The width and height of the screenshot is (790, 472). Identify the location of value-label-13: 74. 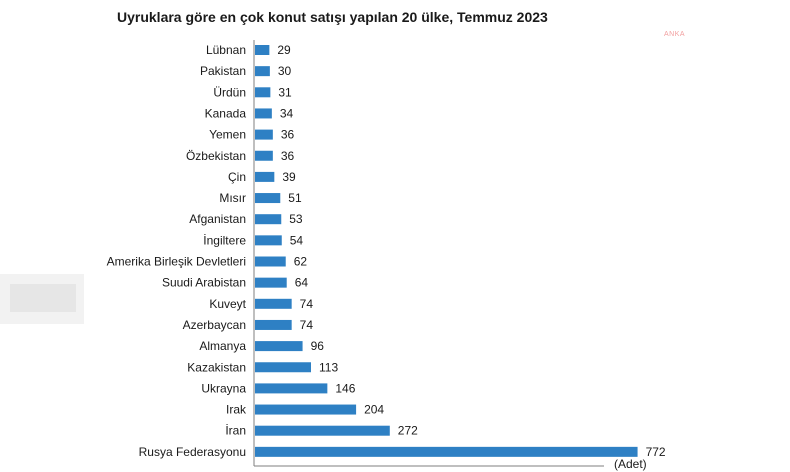
(307, 325).